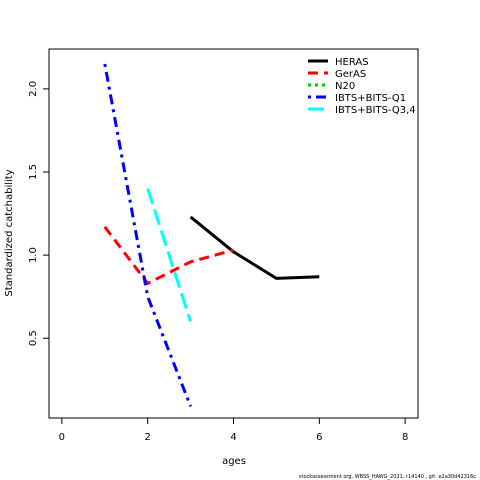  What do you see at coordinates (33, 172) in the screenshot?
I see `y-tick-label: 1.5` at bounding box center [33, 172].